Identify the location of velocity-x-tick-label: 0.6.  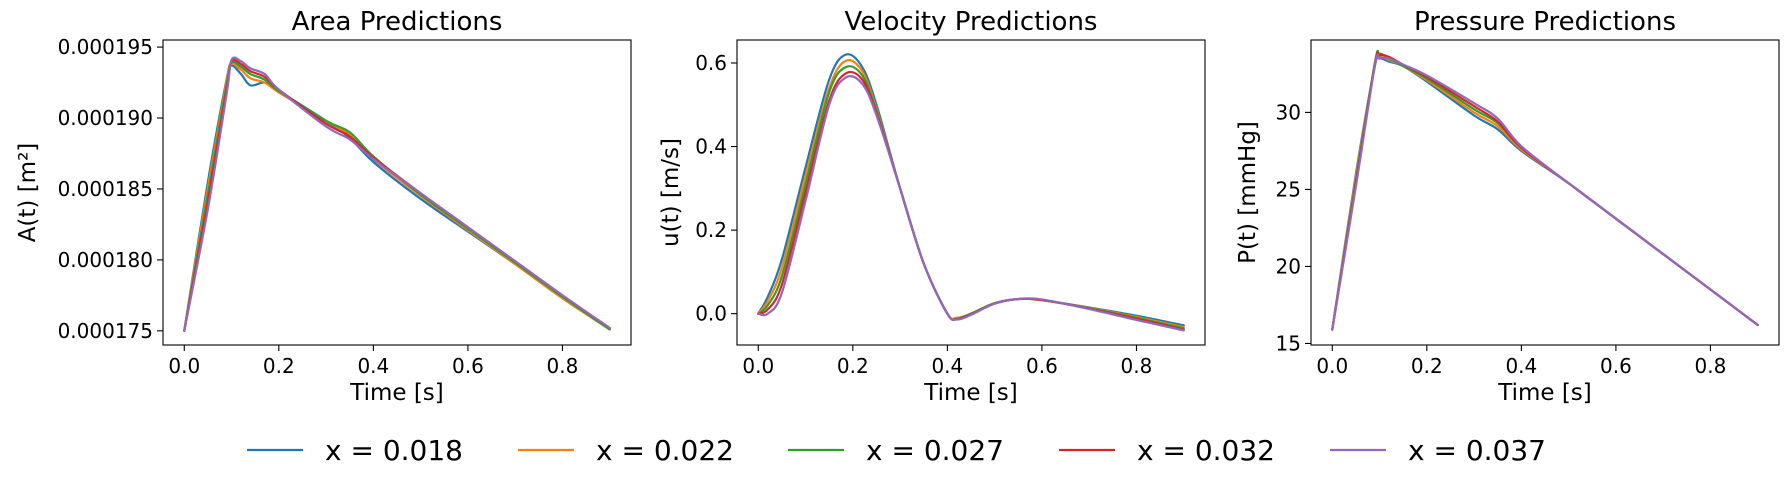
(1042, 366).